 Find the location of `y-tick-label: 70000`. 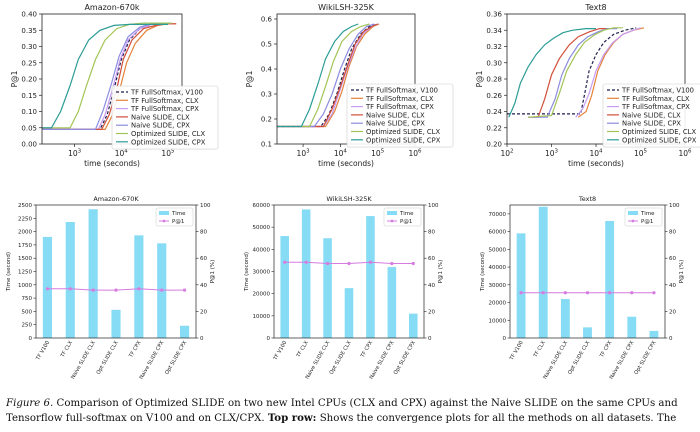

y-tick-label: 70000 is located at coordinates (498, 215).